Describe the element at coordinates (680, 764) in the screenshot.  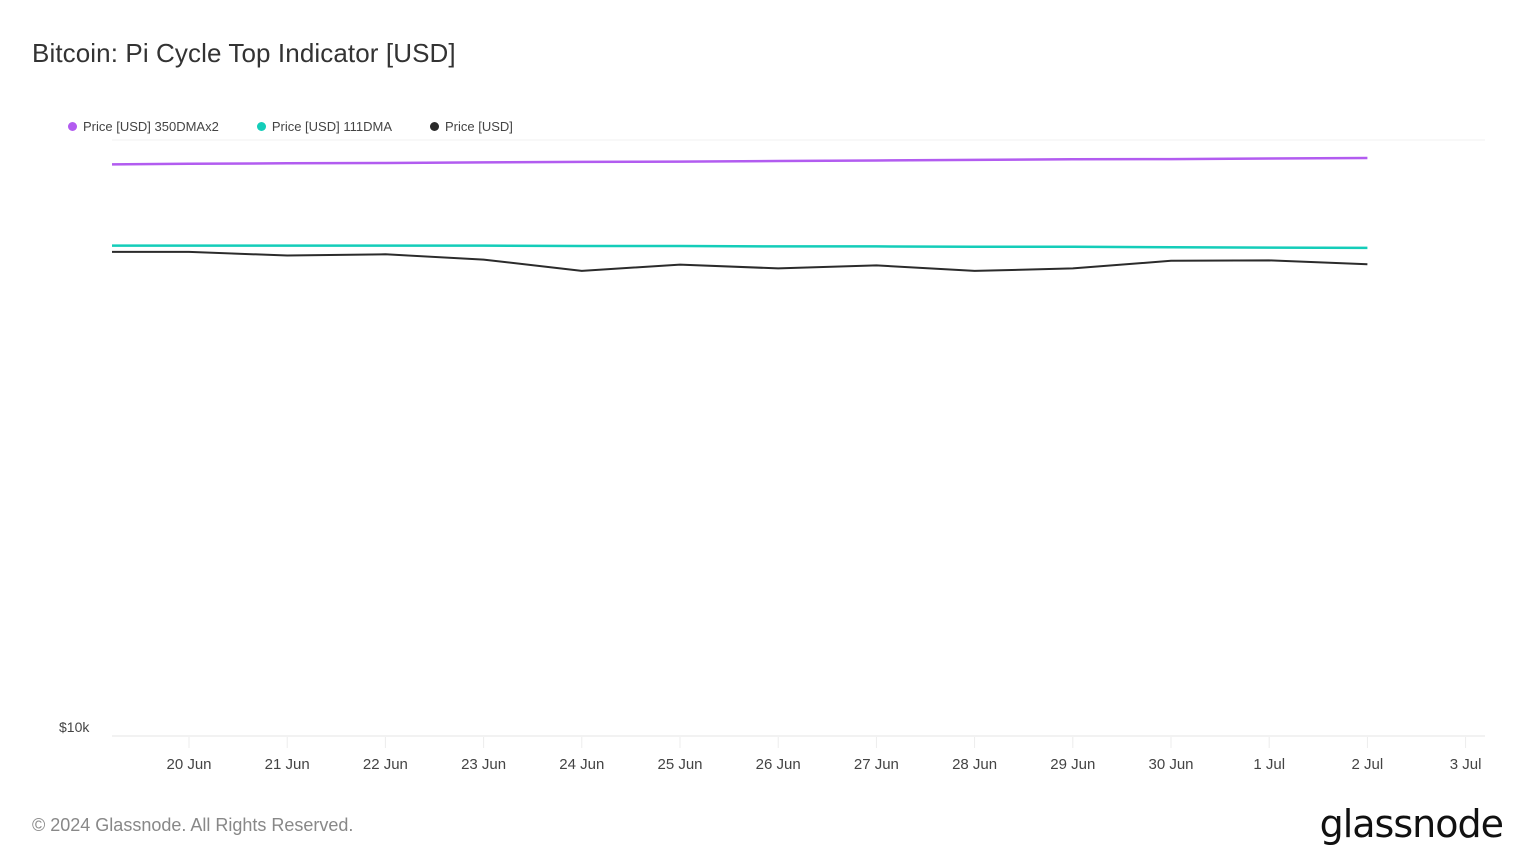
I see `x-tick-label: 25 Jun` at that location.